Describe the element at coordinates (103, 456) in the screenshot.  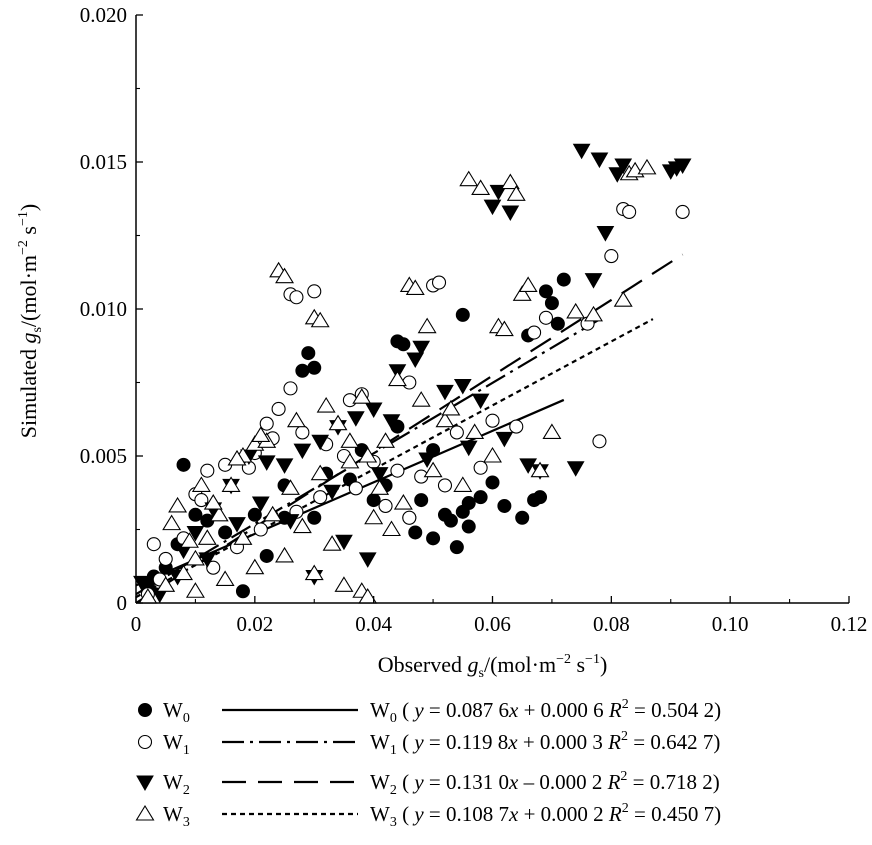
I see `y-tick-label: 0.005` at that location.